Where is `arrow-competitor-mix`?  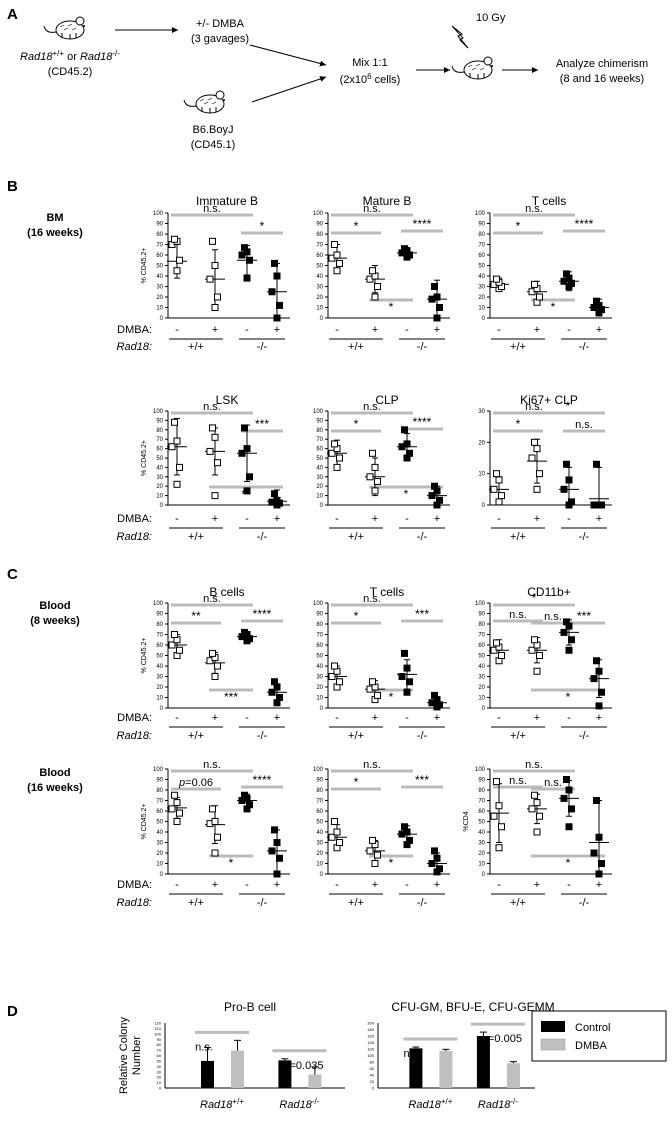
arrow-competitor-mix is located at coordinates (289, 89).